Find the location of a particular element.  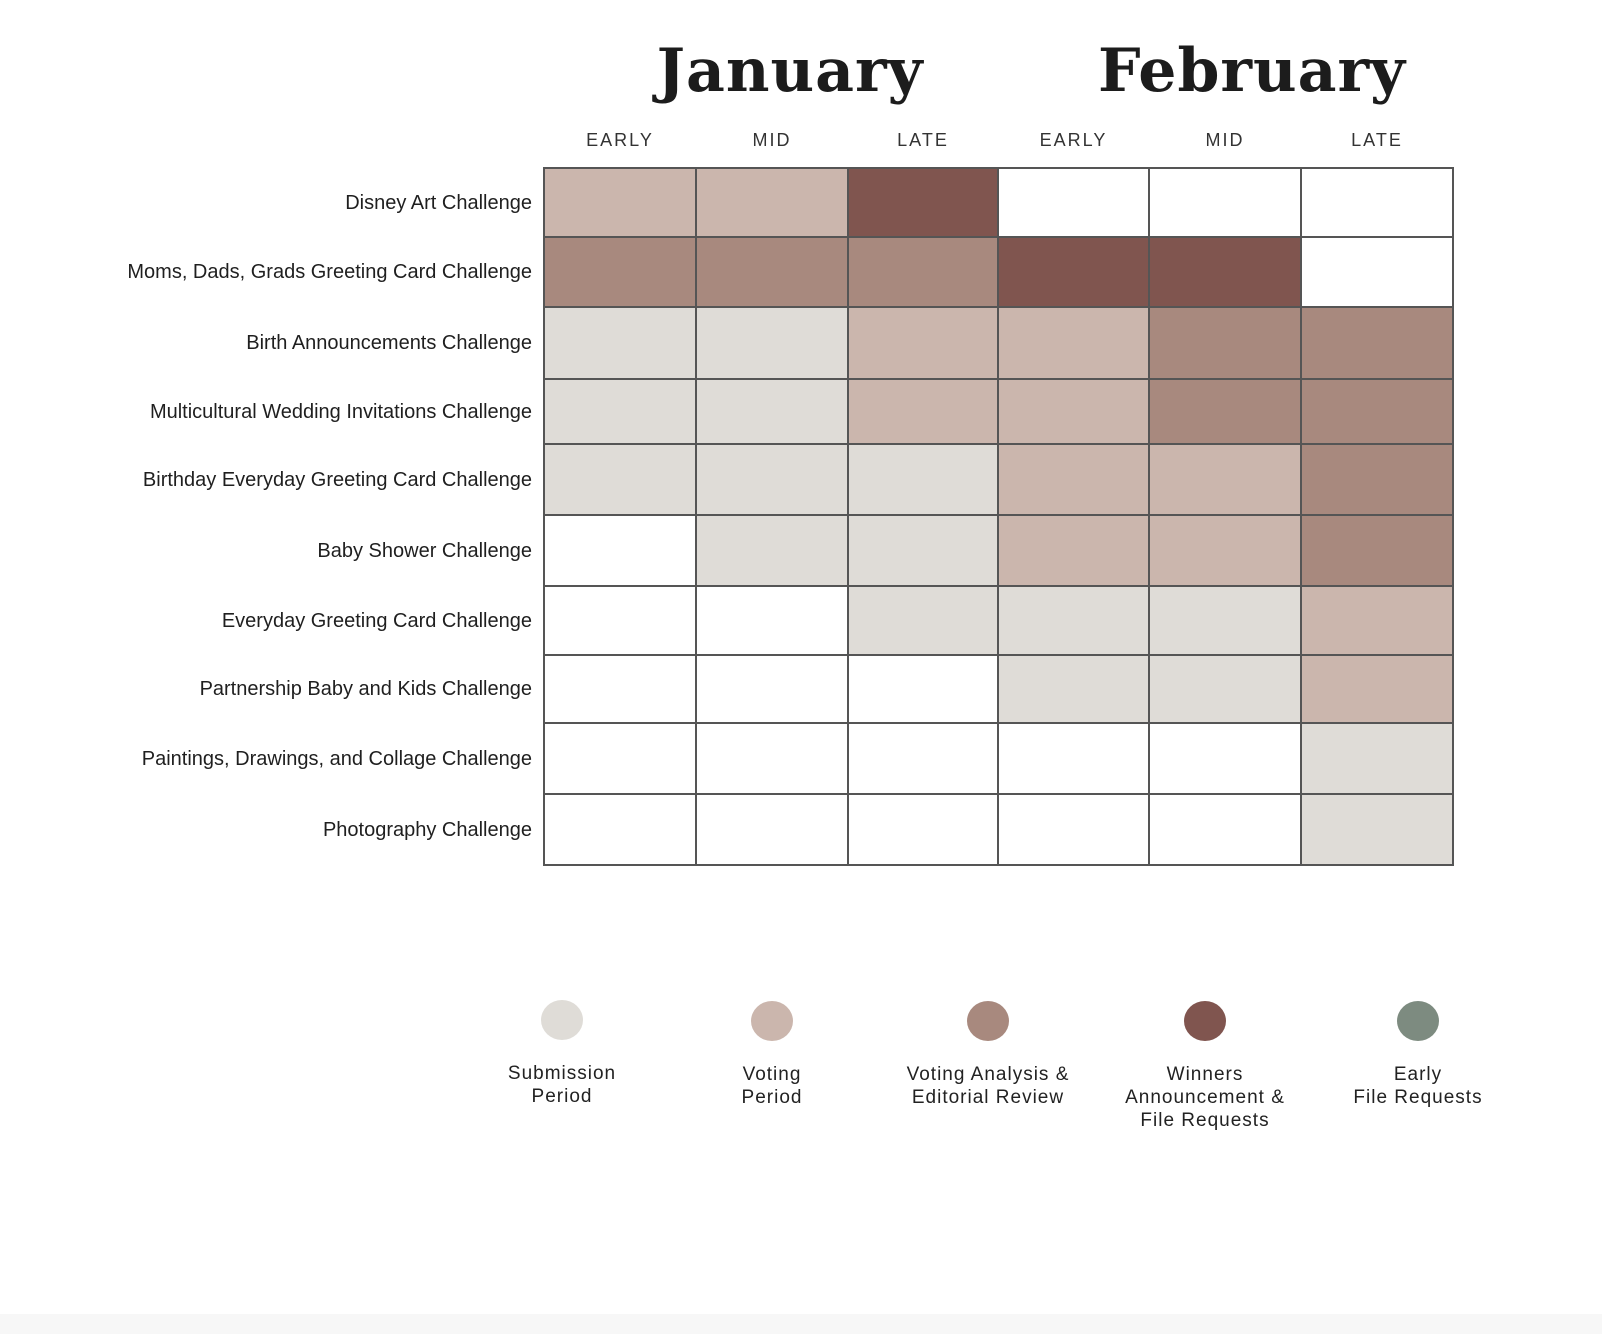

legend-label: Voting Period is located at coordinates (772, 1086).